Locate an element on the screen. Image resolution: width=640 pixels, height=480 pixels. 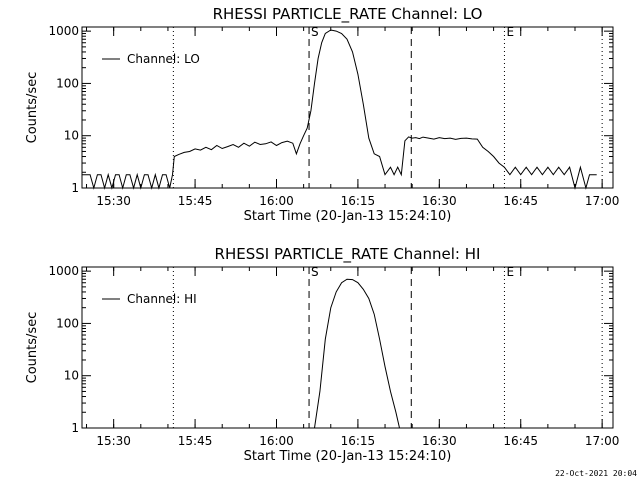
legend-label: Channel: LO is located at coordinates (163, 59).